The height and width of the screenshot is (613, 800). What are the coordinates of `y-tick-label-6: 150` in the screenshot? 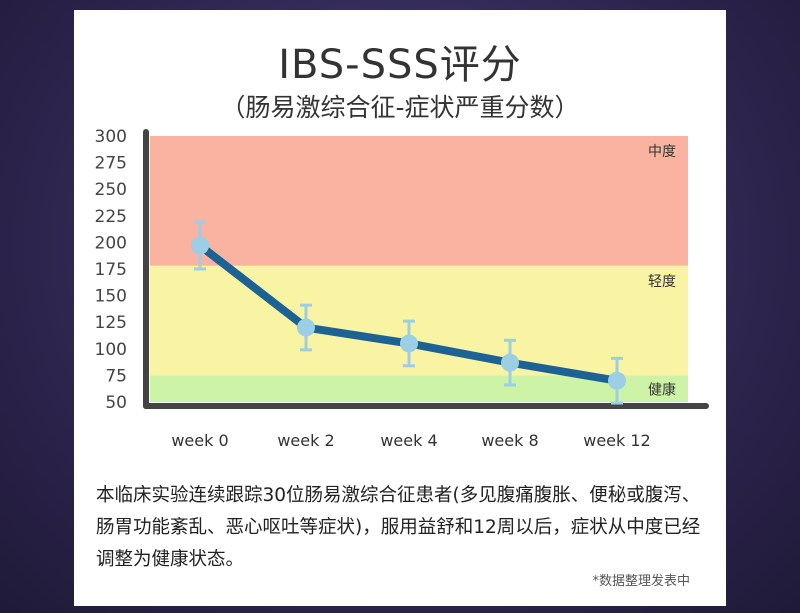 It's located at (111, 297).